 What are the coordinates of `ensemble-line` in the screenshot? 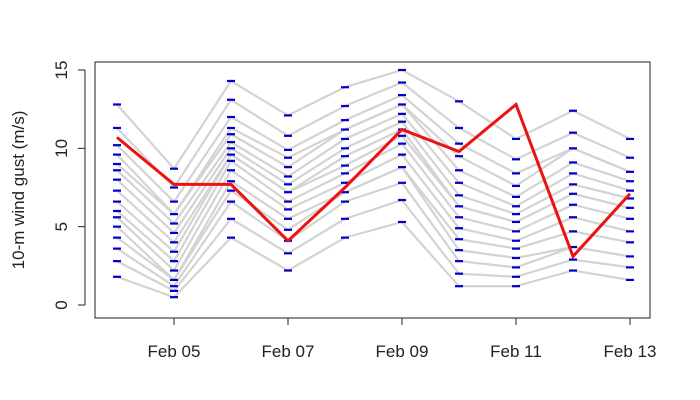 It's located at (373, 259).